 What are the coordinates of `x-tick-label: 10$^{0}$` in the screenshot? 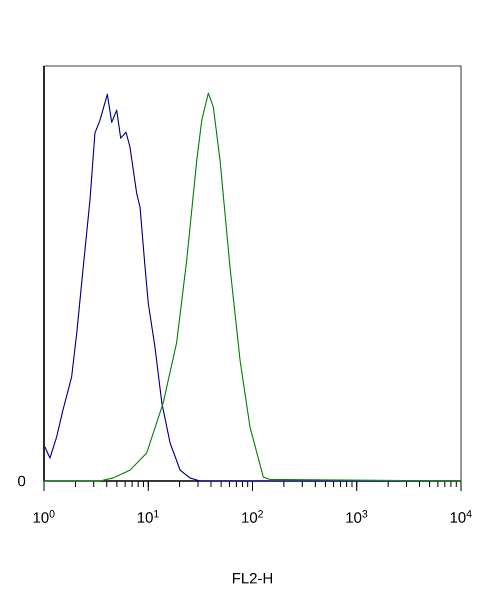 It's located at (43, 516).